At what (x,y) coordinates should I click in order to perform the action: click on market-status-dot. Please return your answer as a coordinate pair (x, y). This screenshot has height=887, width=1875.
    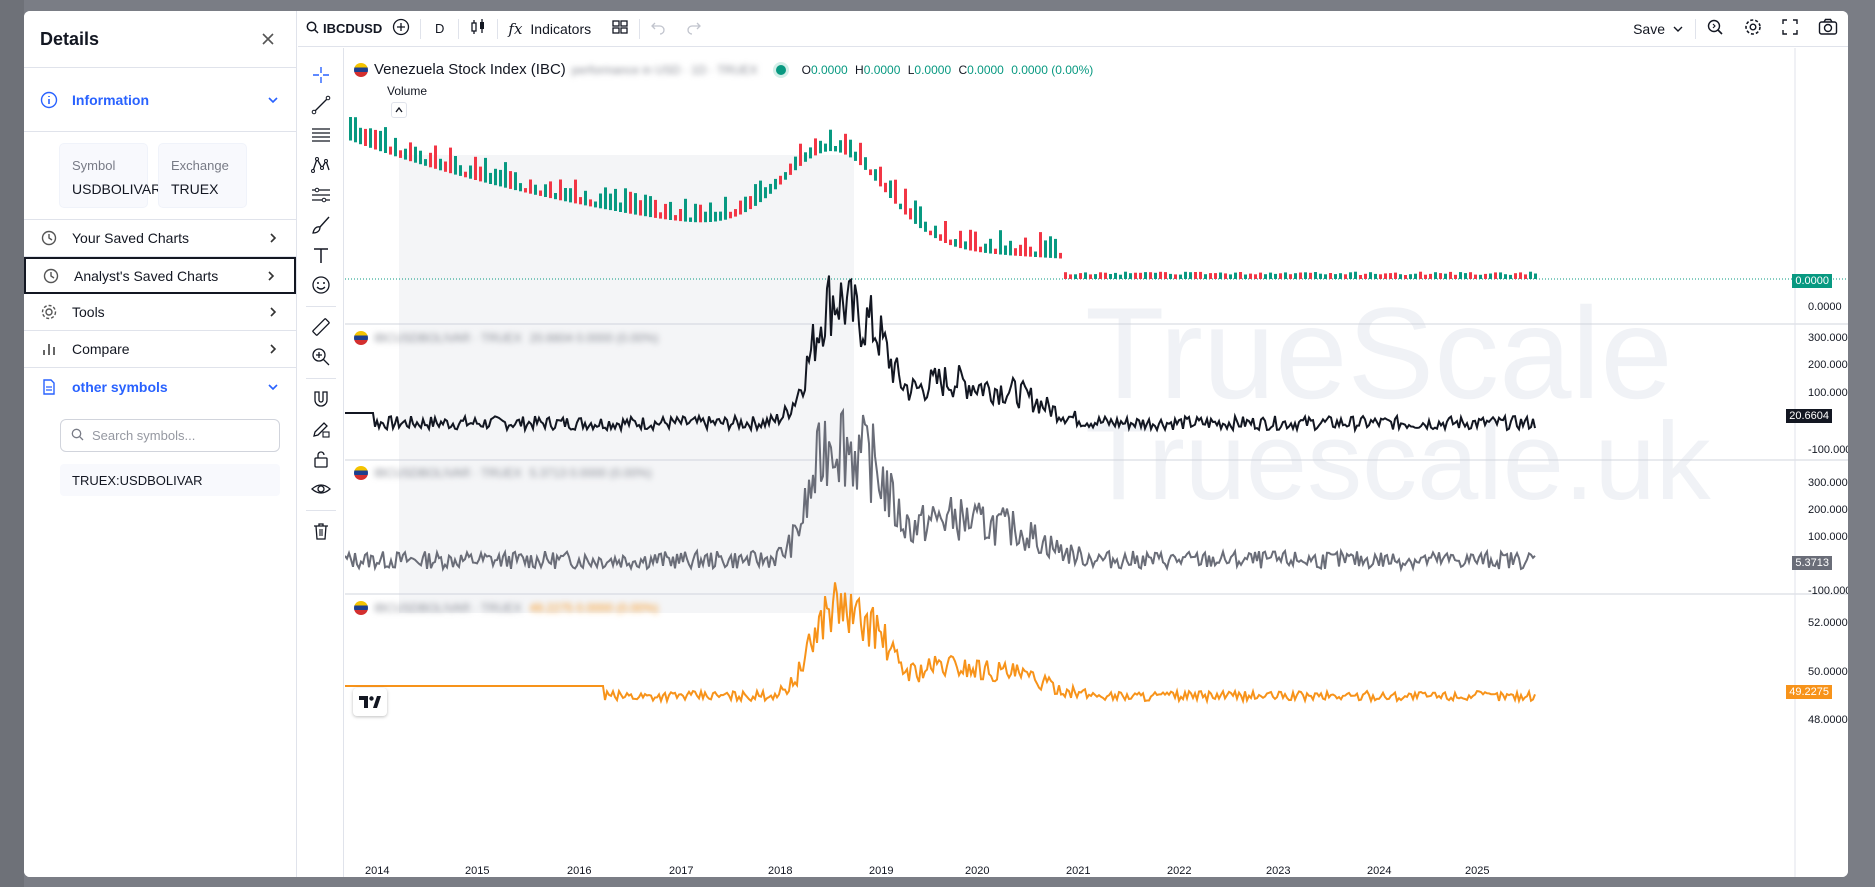
    Looking at the image, I should click on (780, 69).